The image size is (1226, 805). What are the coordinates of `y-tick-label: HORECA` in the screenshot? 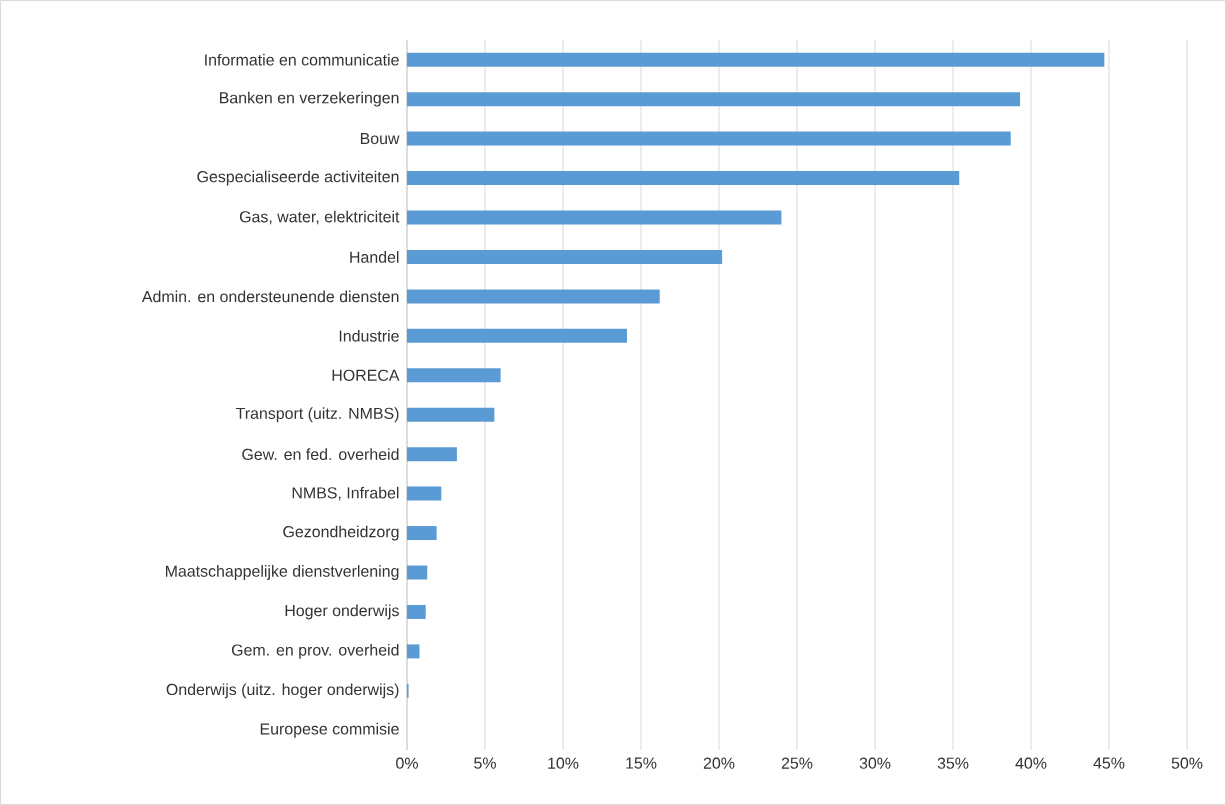 It's located at (366, 375).